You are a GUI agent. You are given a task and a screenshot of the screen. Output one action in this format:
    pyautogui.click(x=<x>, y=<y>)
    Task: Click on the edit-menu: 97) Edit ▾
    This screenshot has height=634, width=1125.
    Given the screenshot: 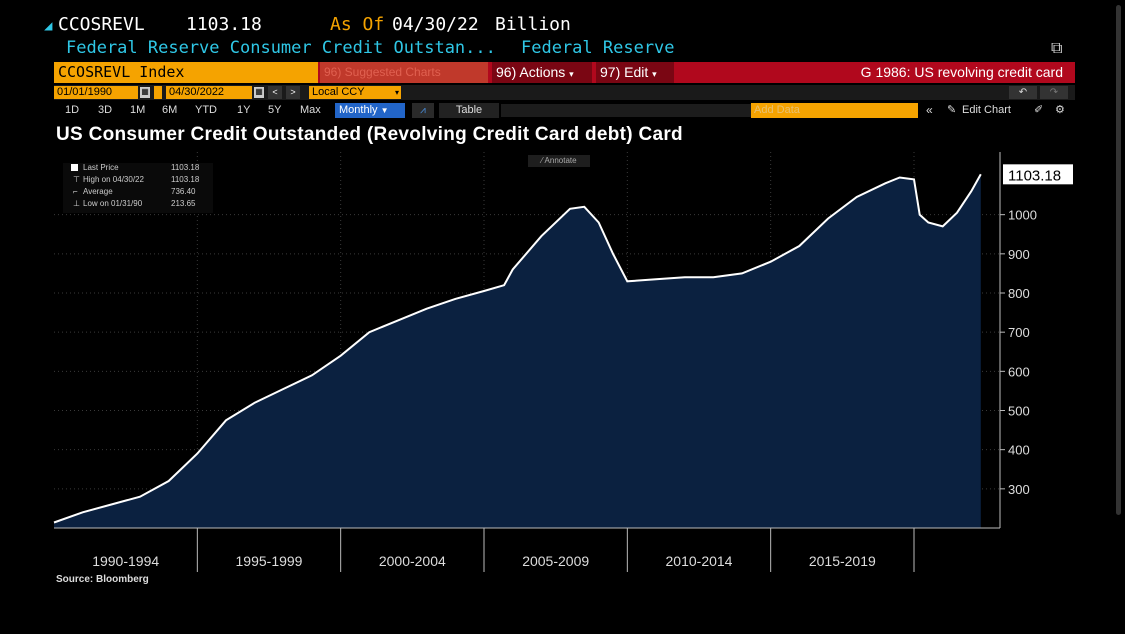 What is the action you would take?
    pyautogui.click(x=635, y=72)
    